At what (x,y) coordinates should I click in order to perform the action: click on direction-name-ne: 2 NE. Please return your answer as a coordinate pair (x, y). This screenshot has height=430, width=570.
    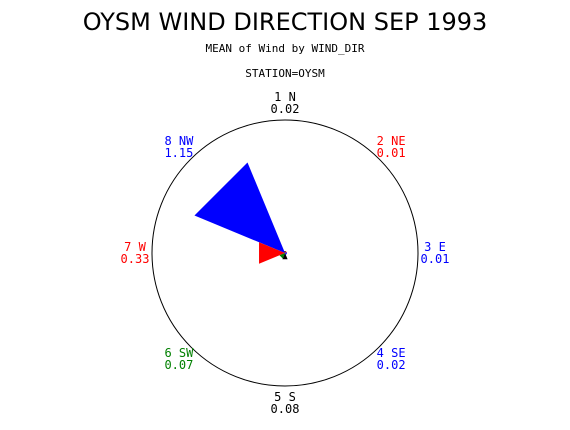
    Looking at the image, I should click on (391, 141).